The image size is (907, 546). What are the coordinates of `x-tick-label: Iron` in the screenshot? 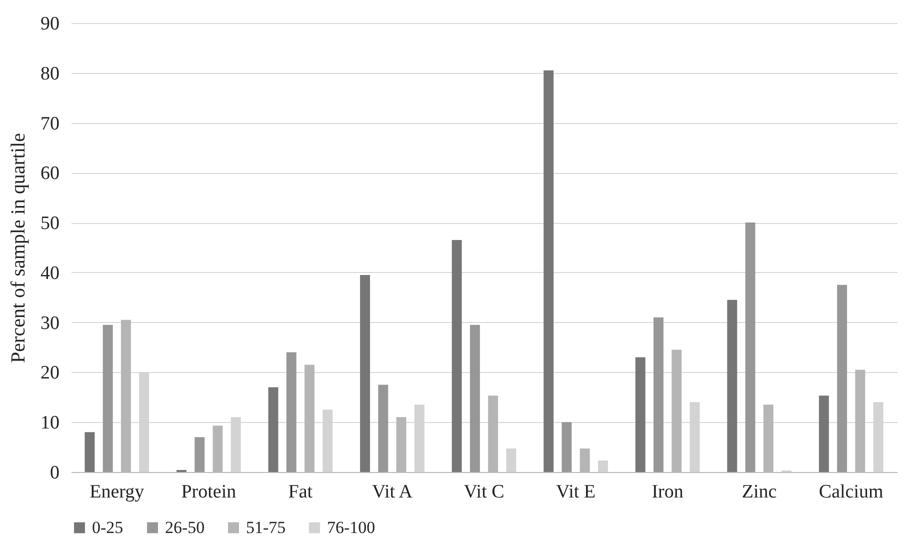 It's located at (668, 492).